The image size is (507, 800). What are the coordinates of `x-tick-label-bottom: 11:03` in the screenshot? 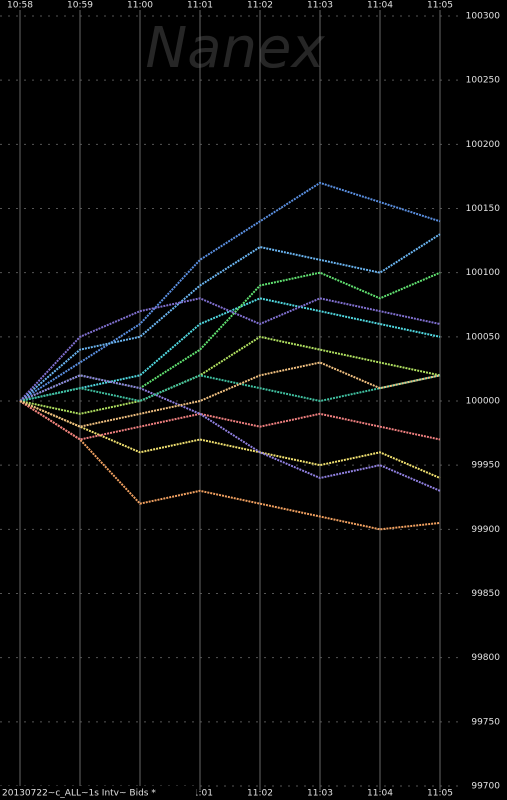 It's located at (320, 794).